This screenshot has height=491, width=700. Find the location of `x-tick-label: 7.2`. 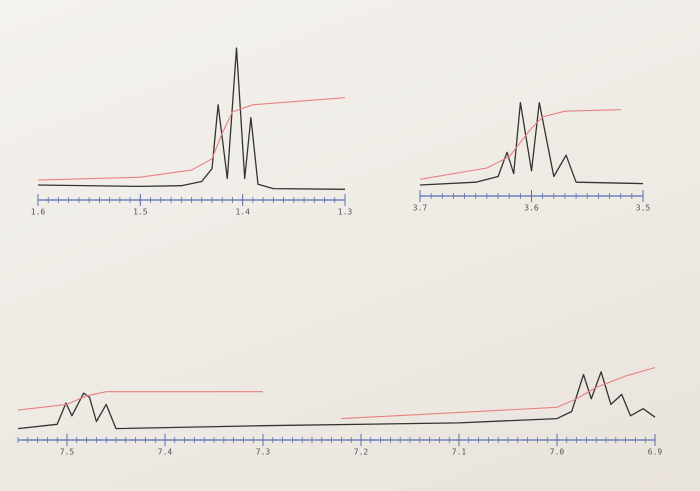

x-tick-label: 7.2 is located at coordinates (361, 452).